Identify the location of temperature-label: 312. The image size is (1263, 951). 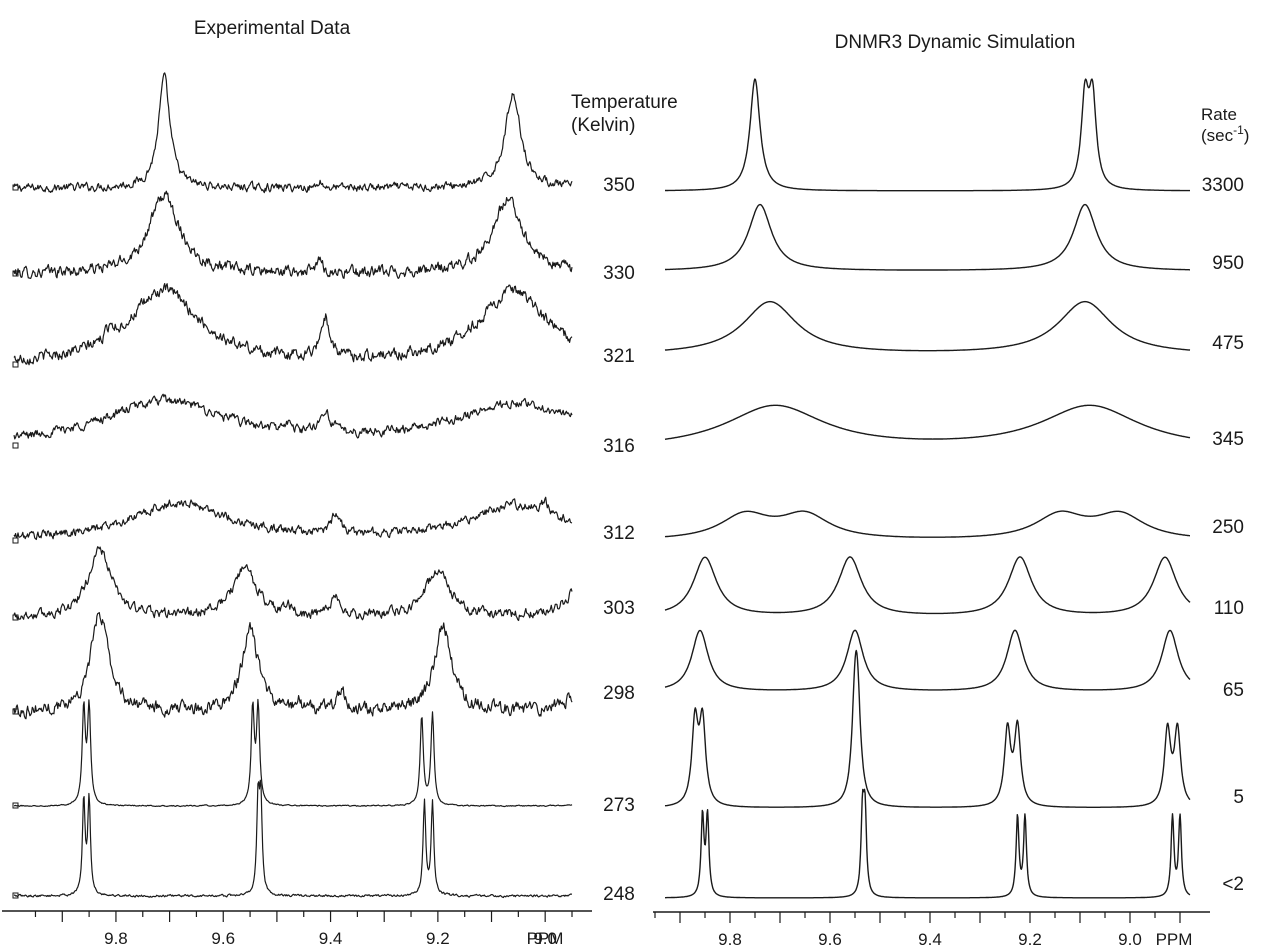
(619, 533).